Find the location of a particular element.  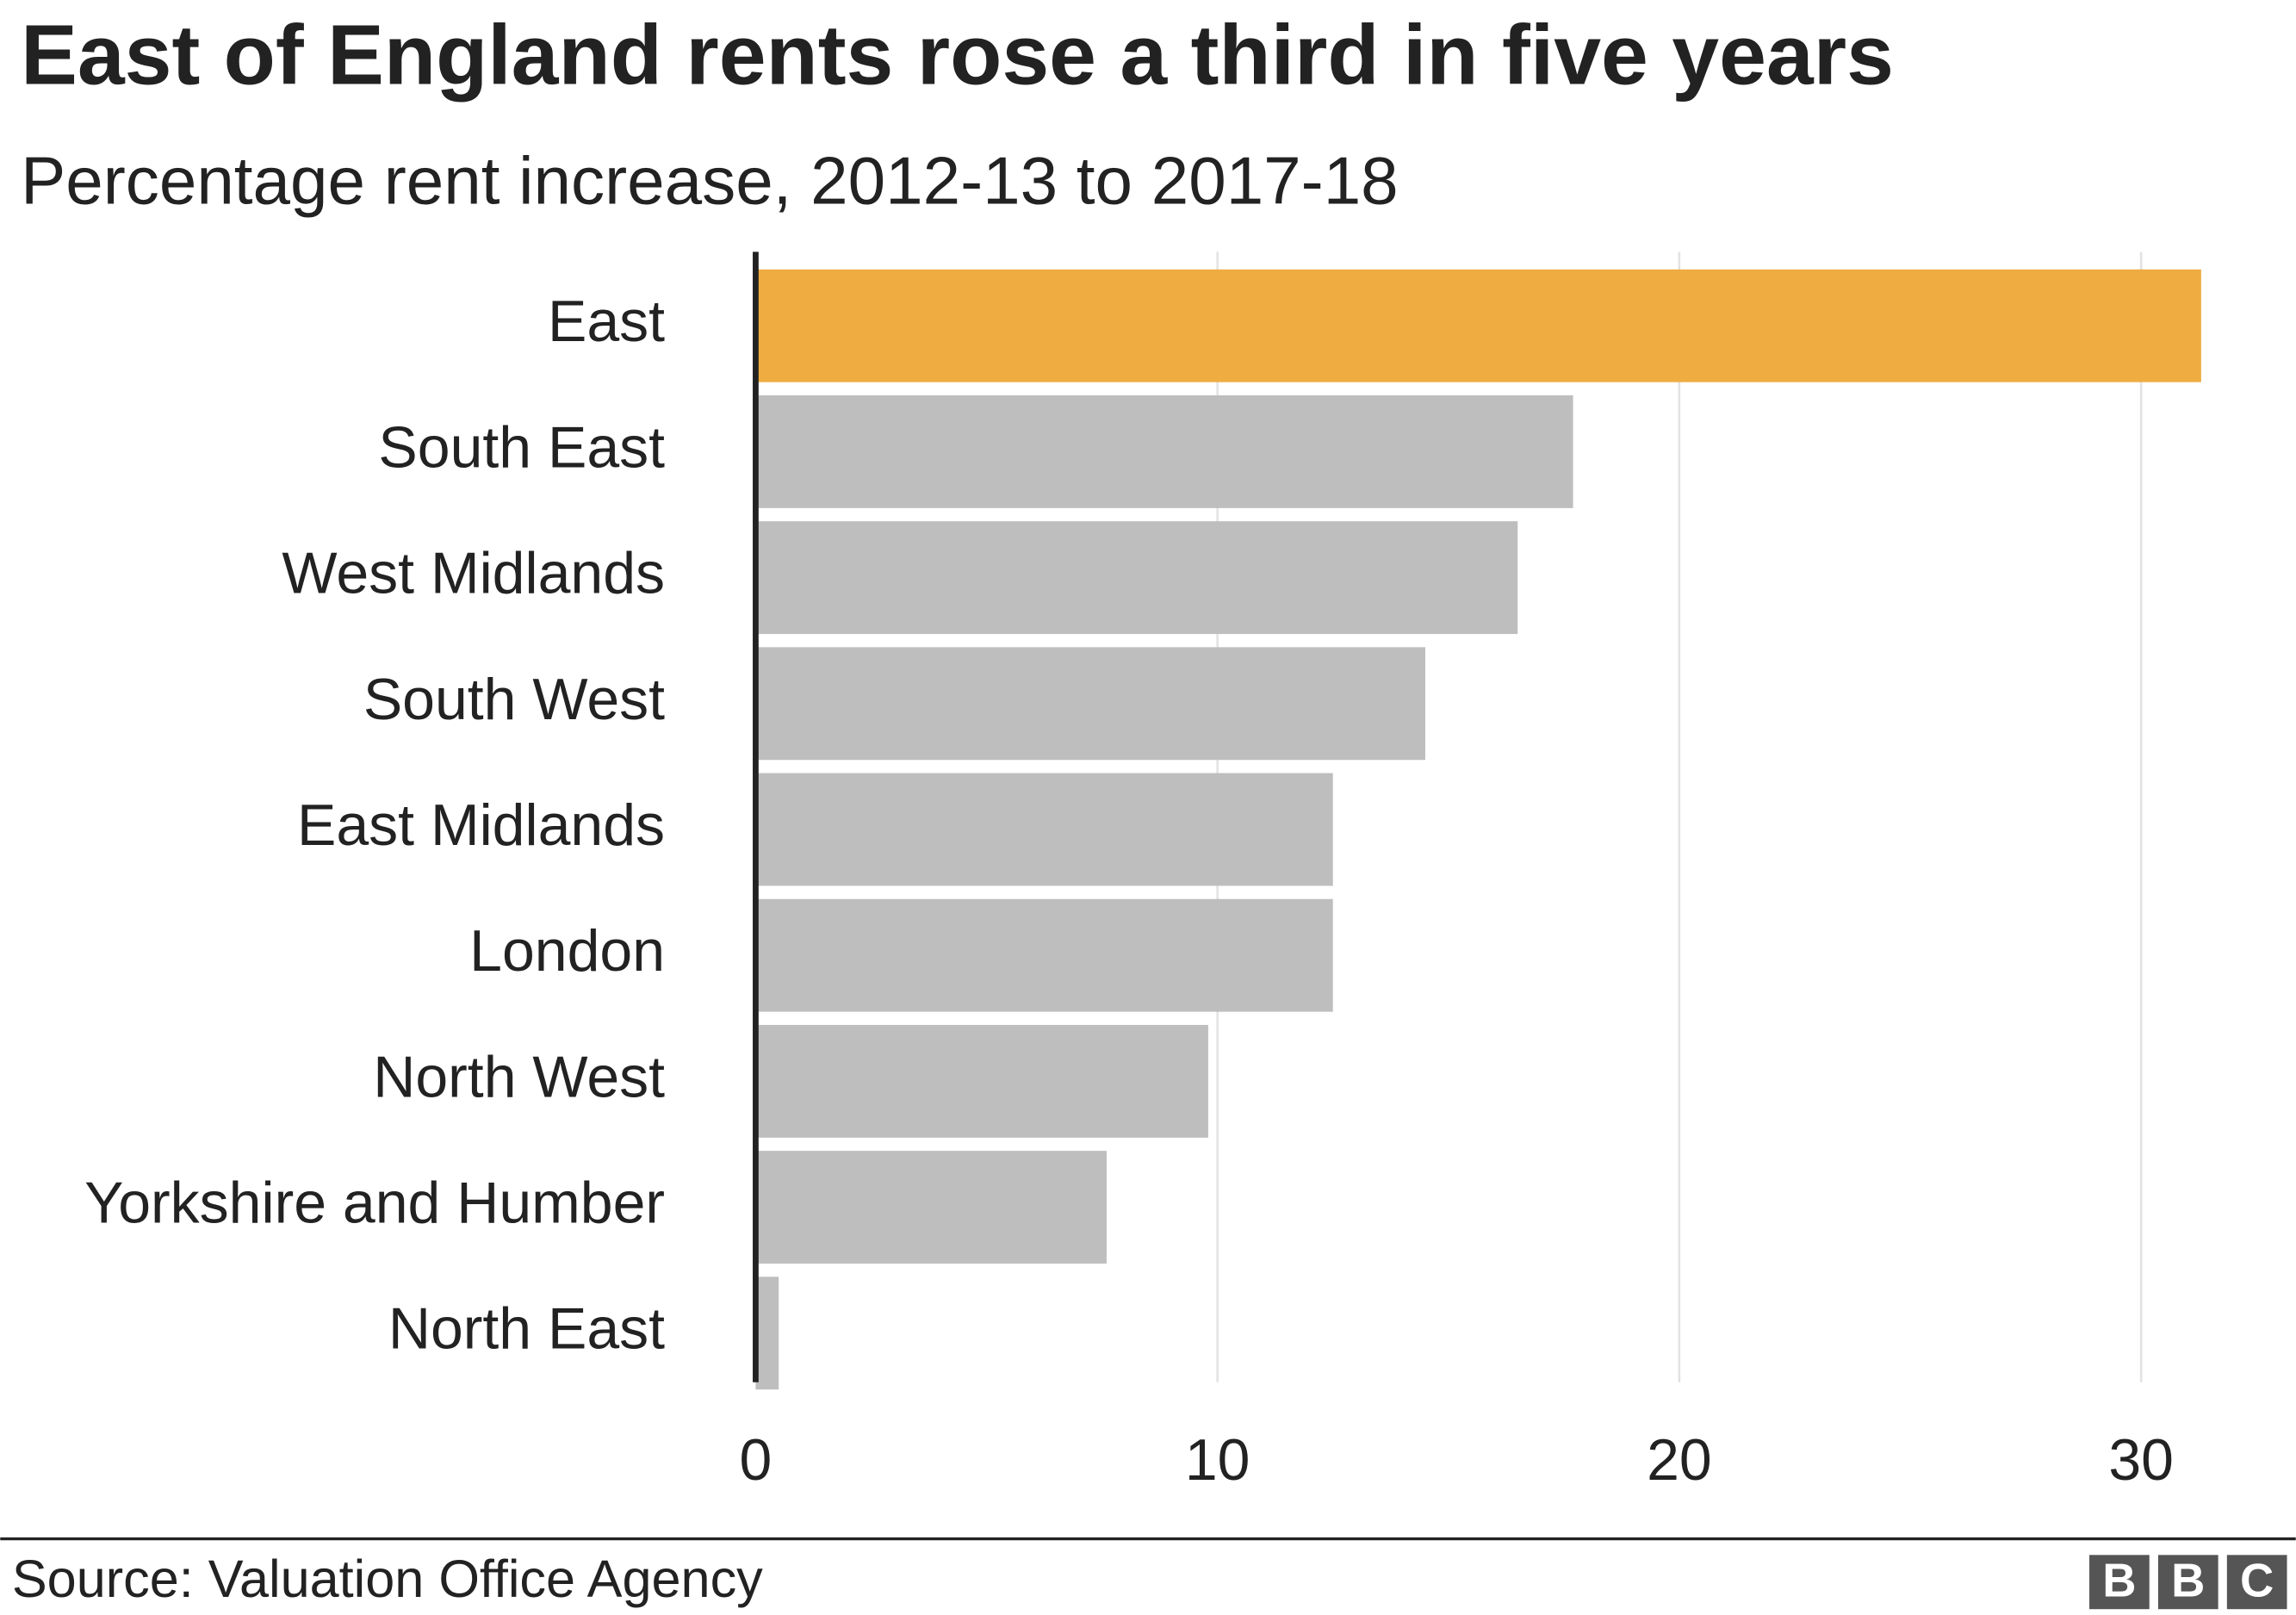

y-tick-label: North West is located at coordinates (519, 1076).